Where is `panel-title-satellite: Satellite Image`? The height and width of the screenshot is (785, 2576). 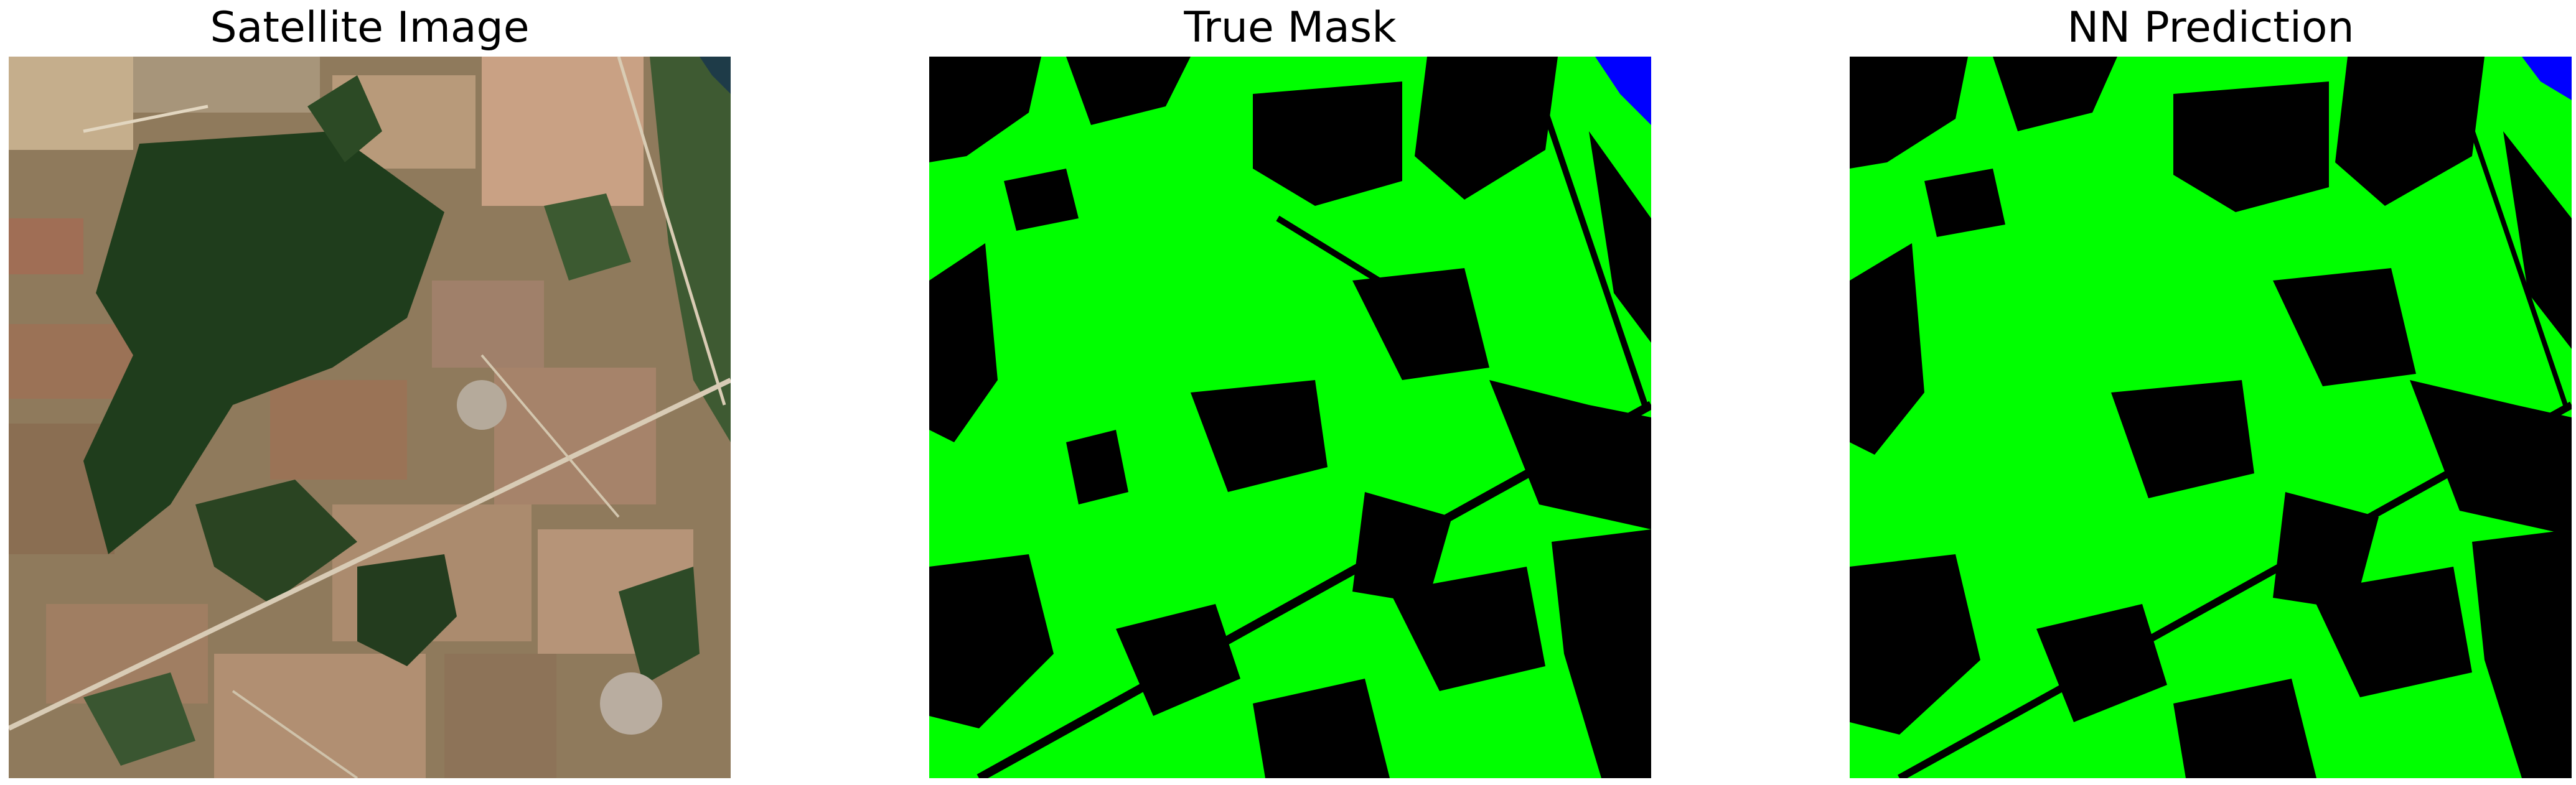
panel-title-satellite: Satellite Image is located at coordinates (370, 27).